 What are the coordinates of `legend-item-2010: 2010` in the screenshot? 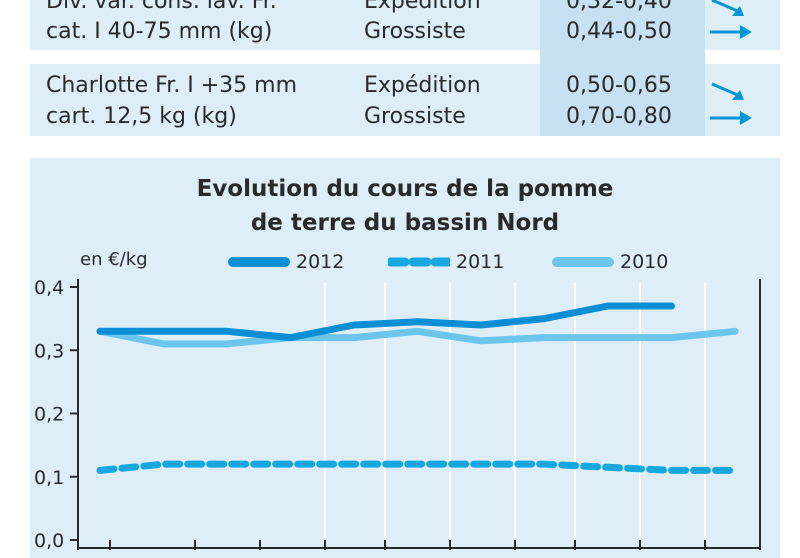 It's located at (610, 262).